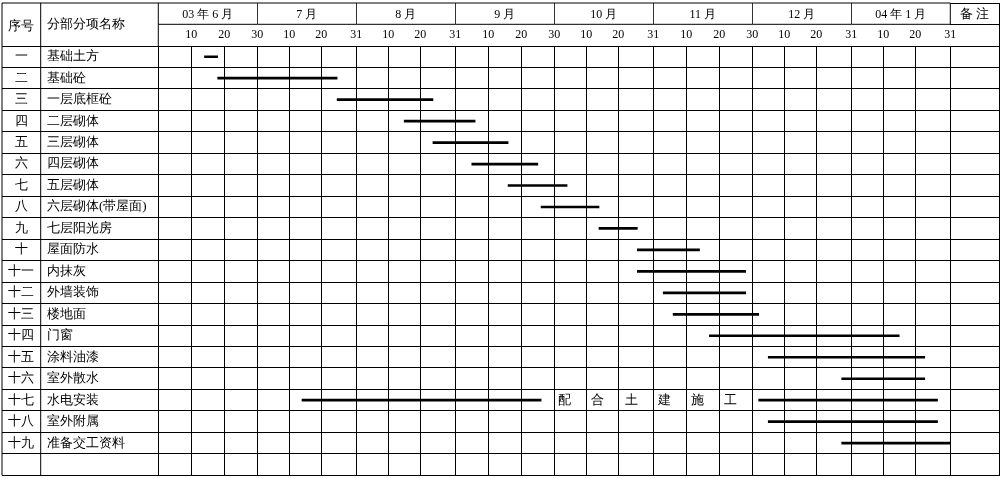  I want to click on y-tick-label: 准备交工资料, so click(86, 442).